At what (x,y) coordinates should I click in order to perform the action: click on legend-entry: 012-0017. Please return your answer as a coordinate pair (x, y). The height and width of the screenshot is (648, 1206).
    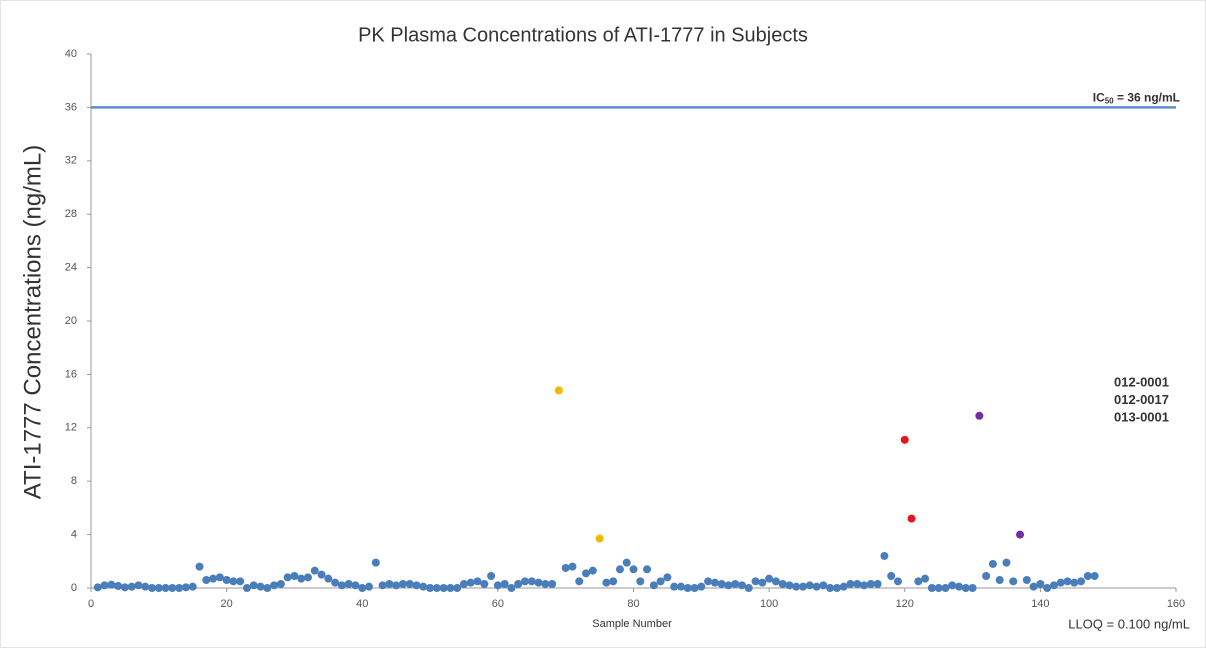
    Looking at the image, I should click on (1141, 399).